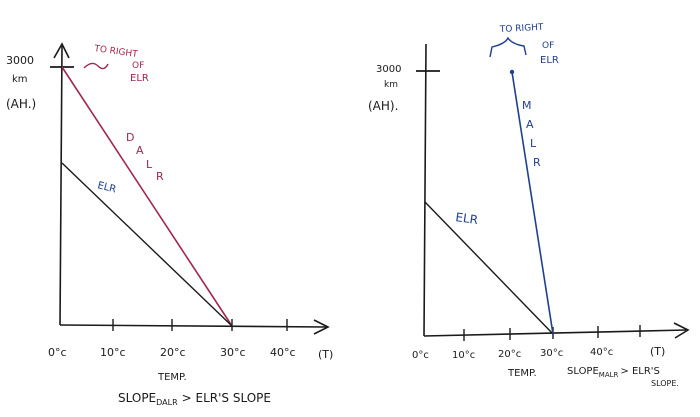 The image size is (700, 417). Describe the element at coordinates (160, 176) in the screenshot. I see `left-dalr-letter: R` at that location.